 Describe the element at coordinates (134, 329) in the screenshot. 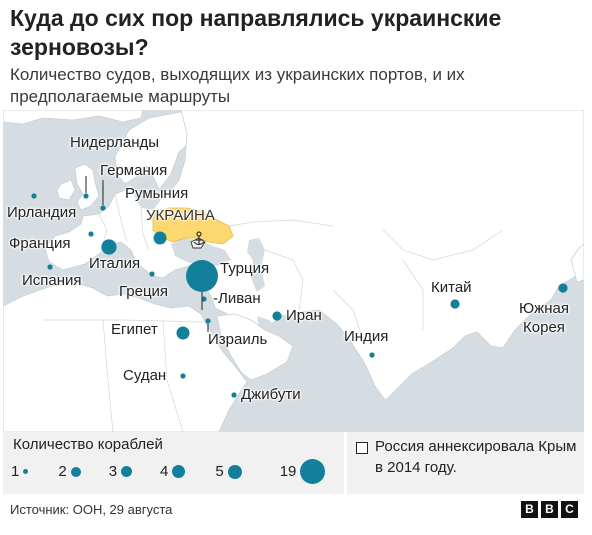

I see `label-egypt: Египет` at that location.